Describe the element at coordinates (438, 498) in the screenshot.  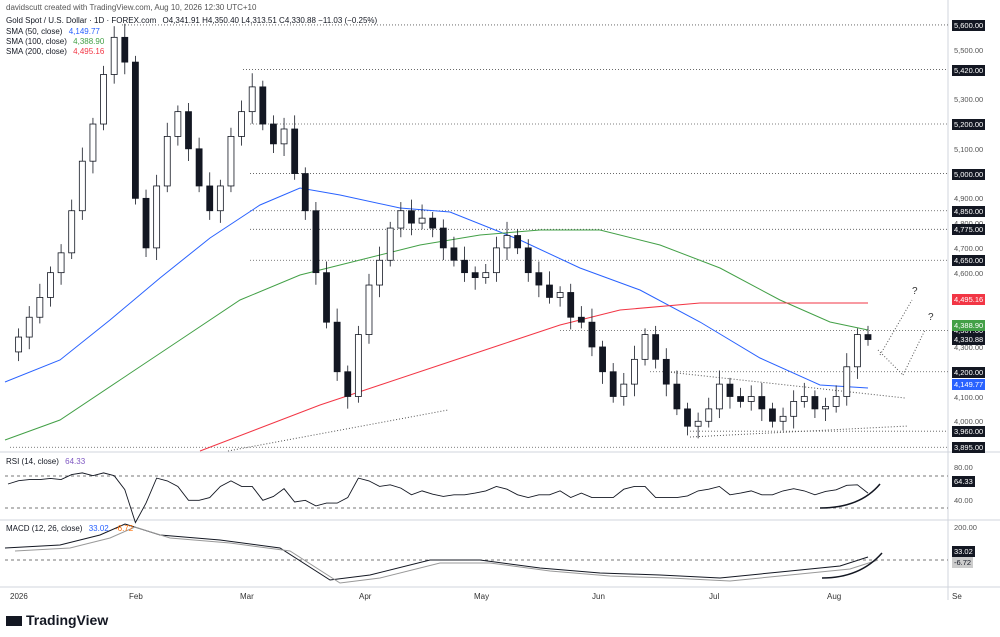
I see `rsi-line` at that location.